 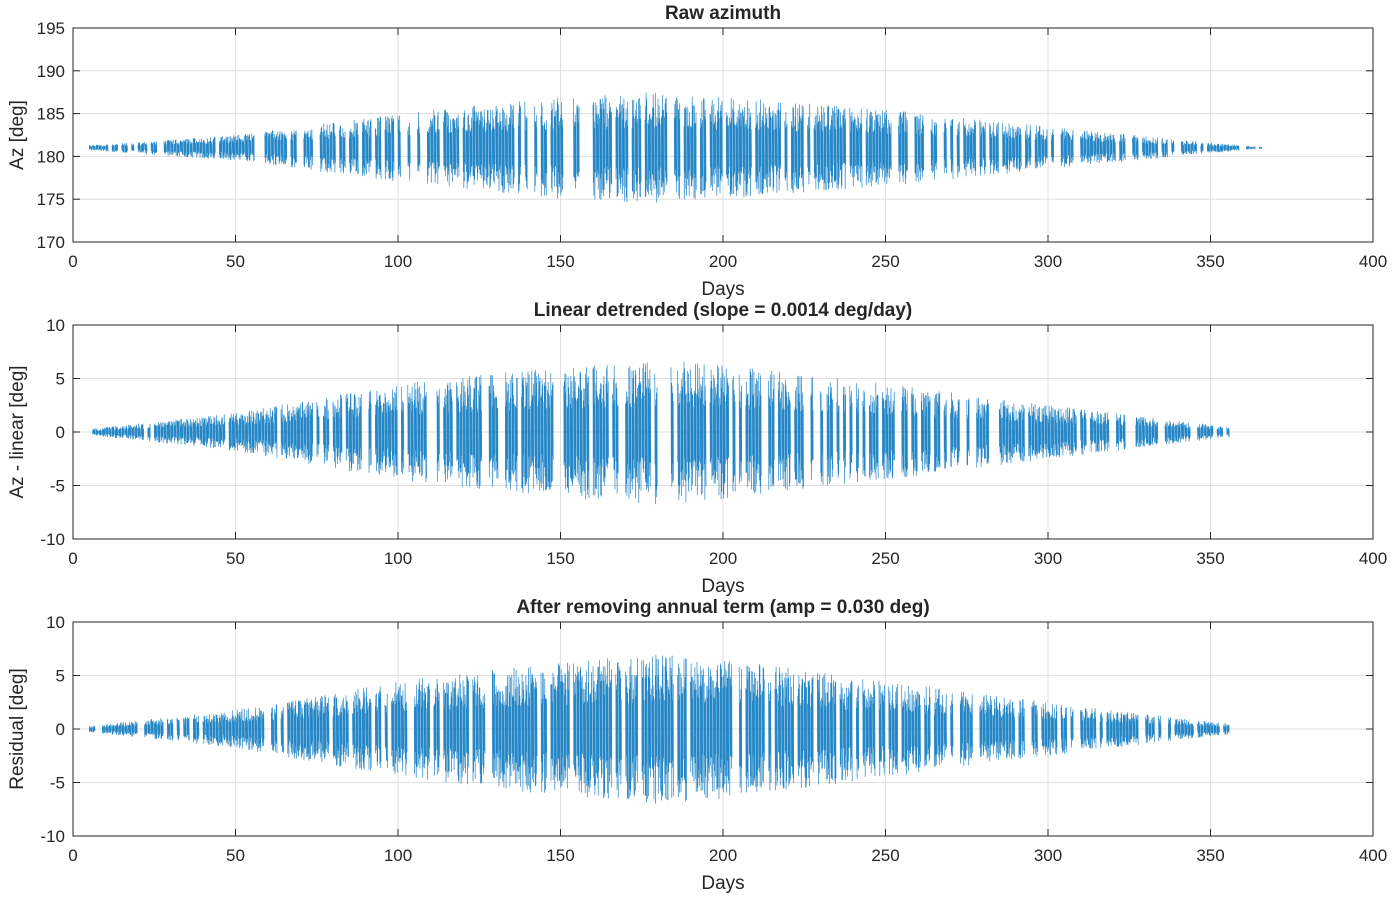 What do you see at coordinates (722, 586) in the screenshot?
I see `x-axis-label-2: Days` at bounding box center [722, 586].